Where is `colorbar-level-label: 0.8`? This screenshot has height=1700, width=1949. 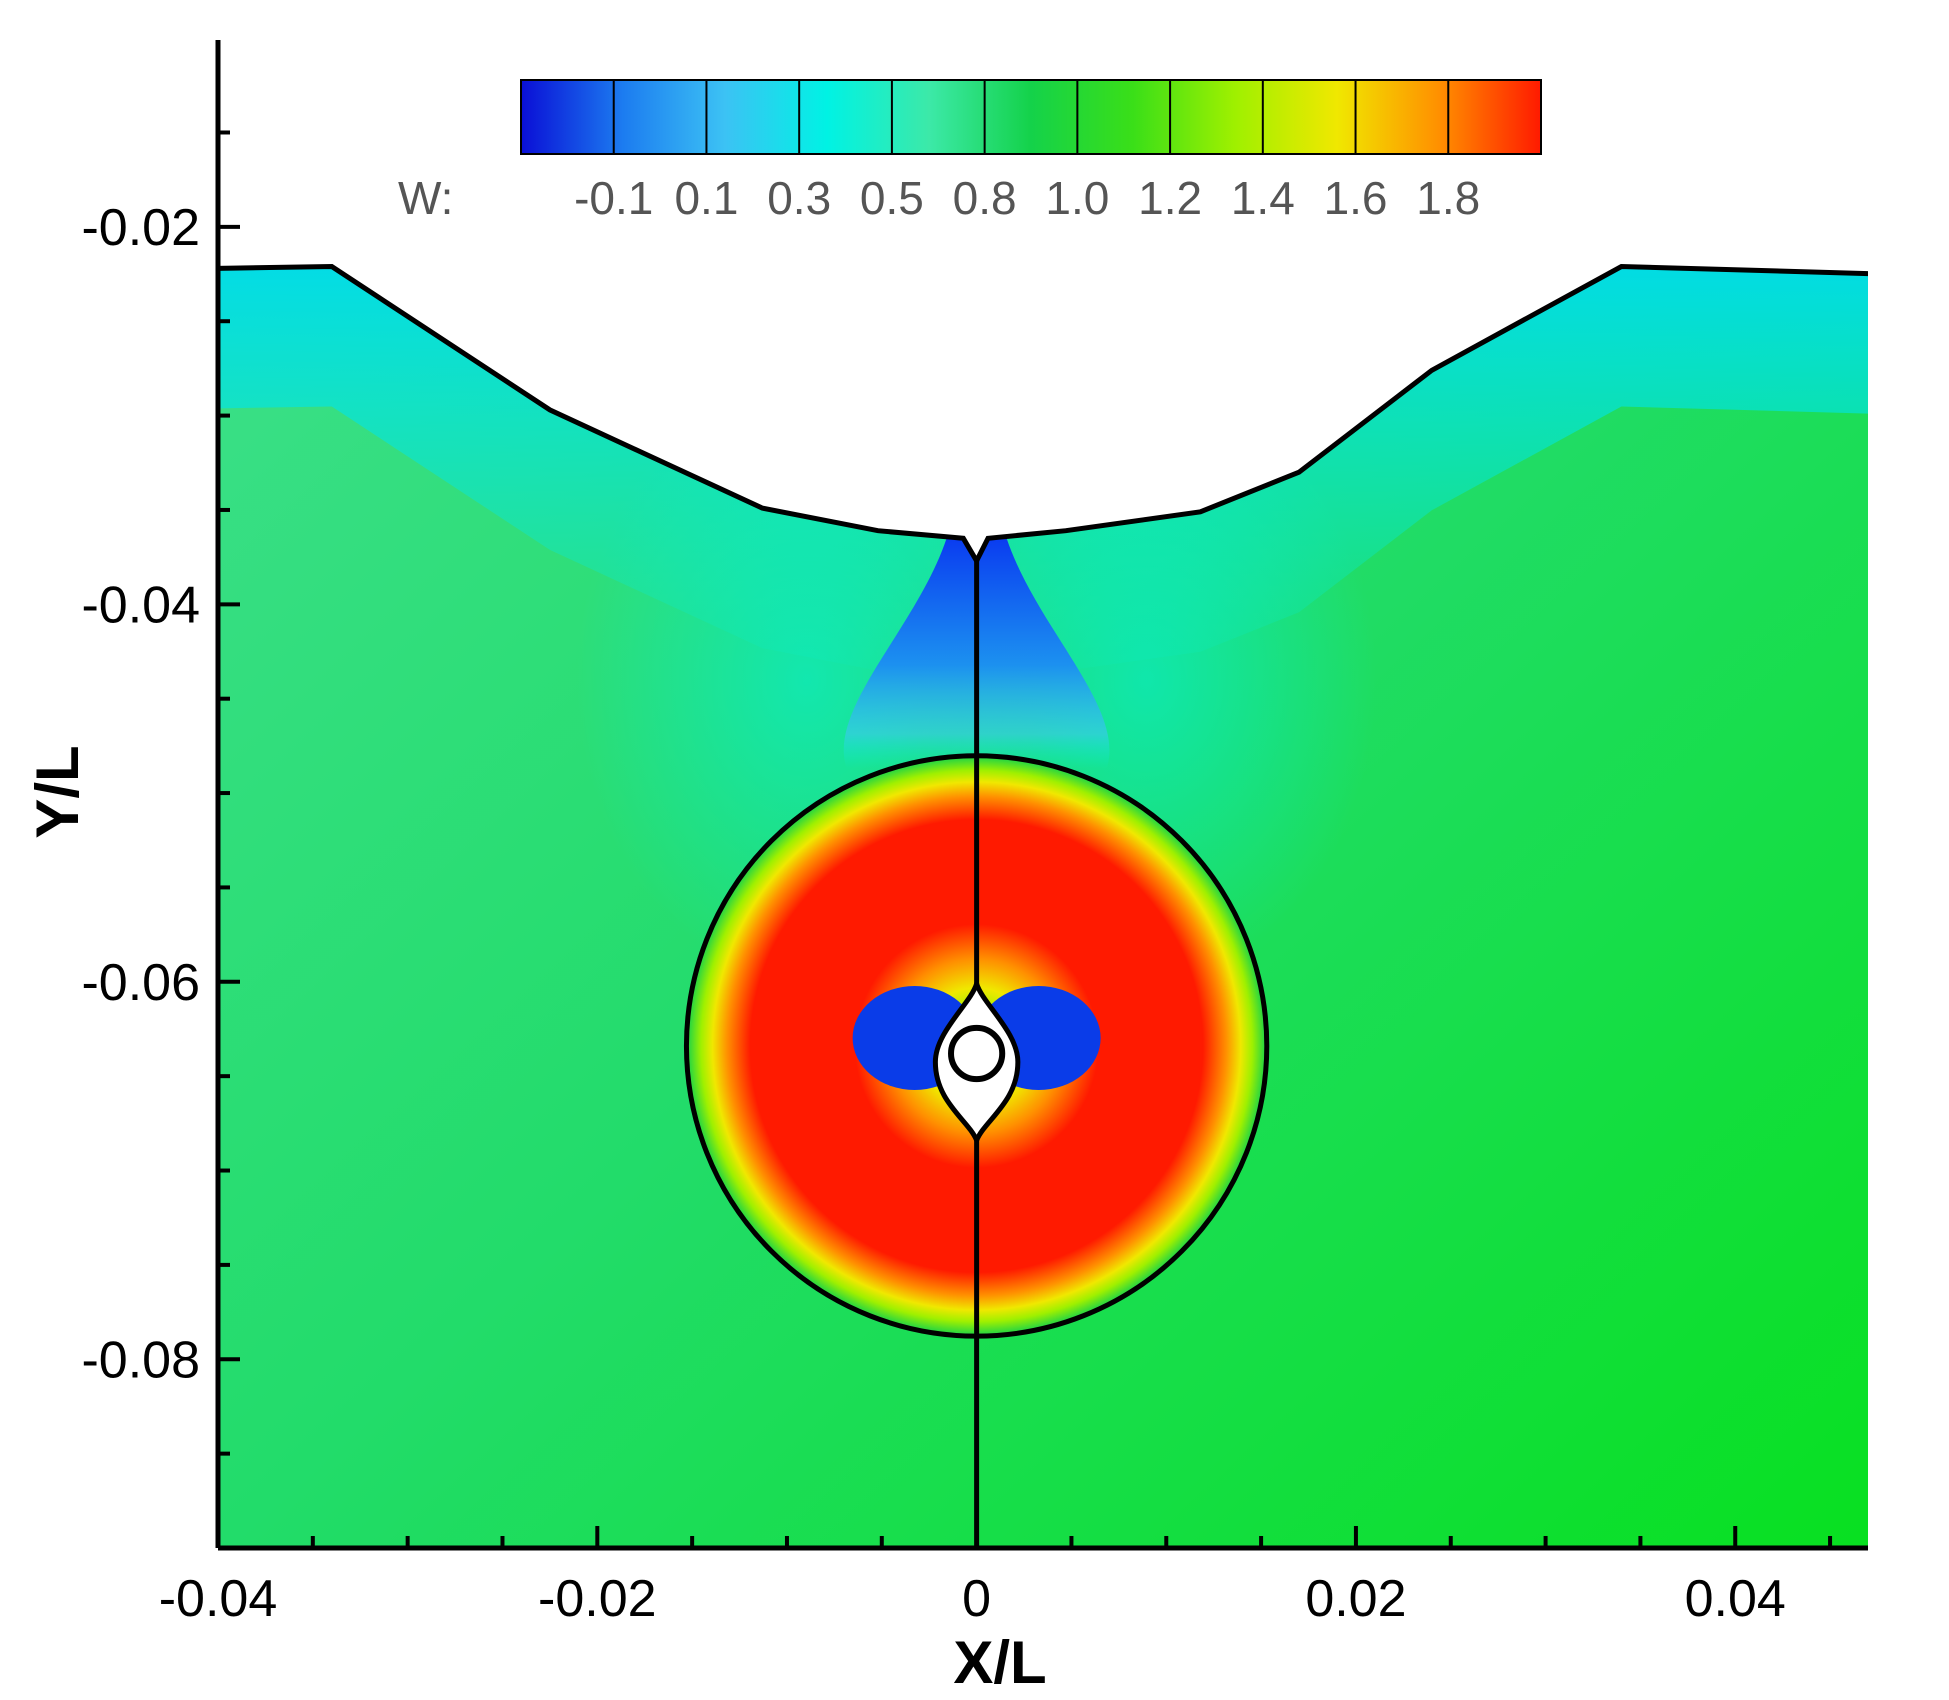
colorbar-level-label: 0.8 is located at coordinates (985, 198).